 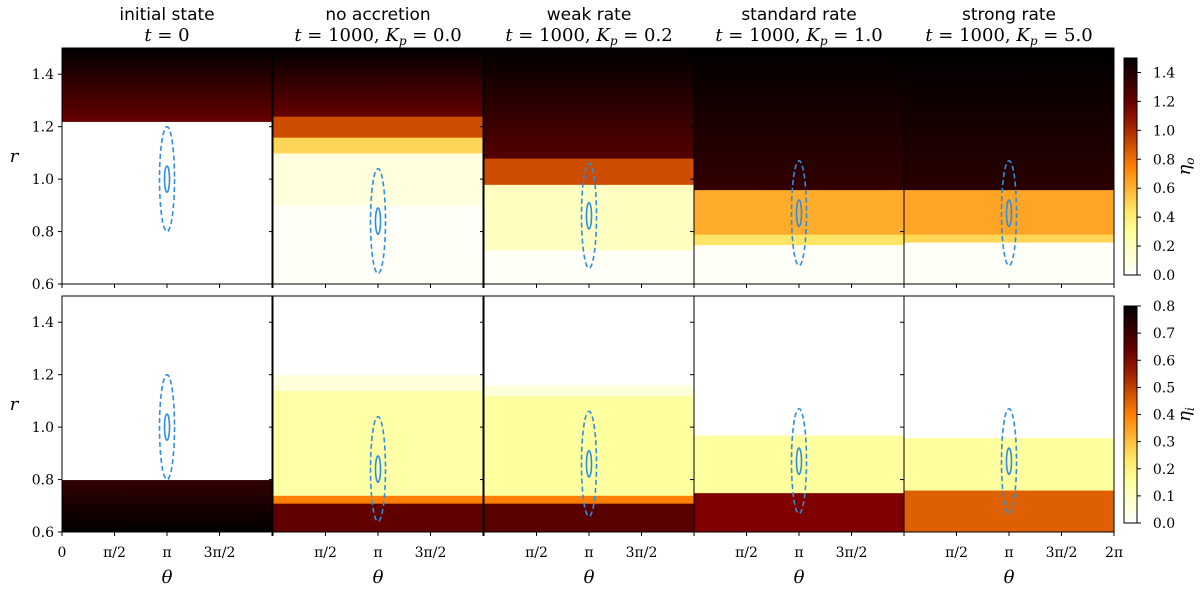 What do you see at coordinates (1009, 15) in the screenshot?
I see `panel-title: strong rate` at bounding box center [1009, 15].